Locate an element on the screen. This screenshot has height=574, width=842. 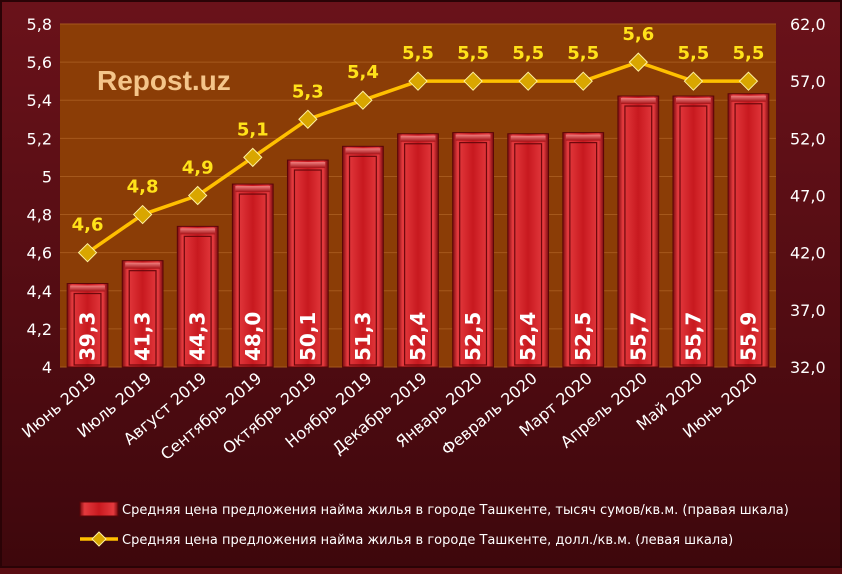
legend-swatch-bar is located at coordinates (99, 509).